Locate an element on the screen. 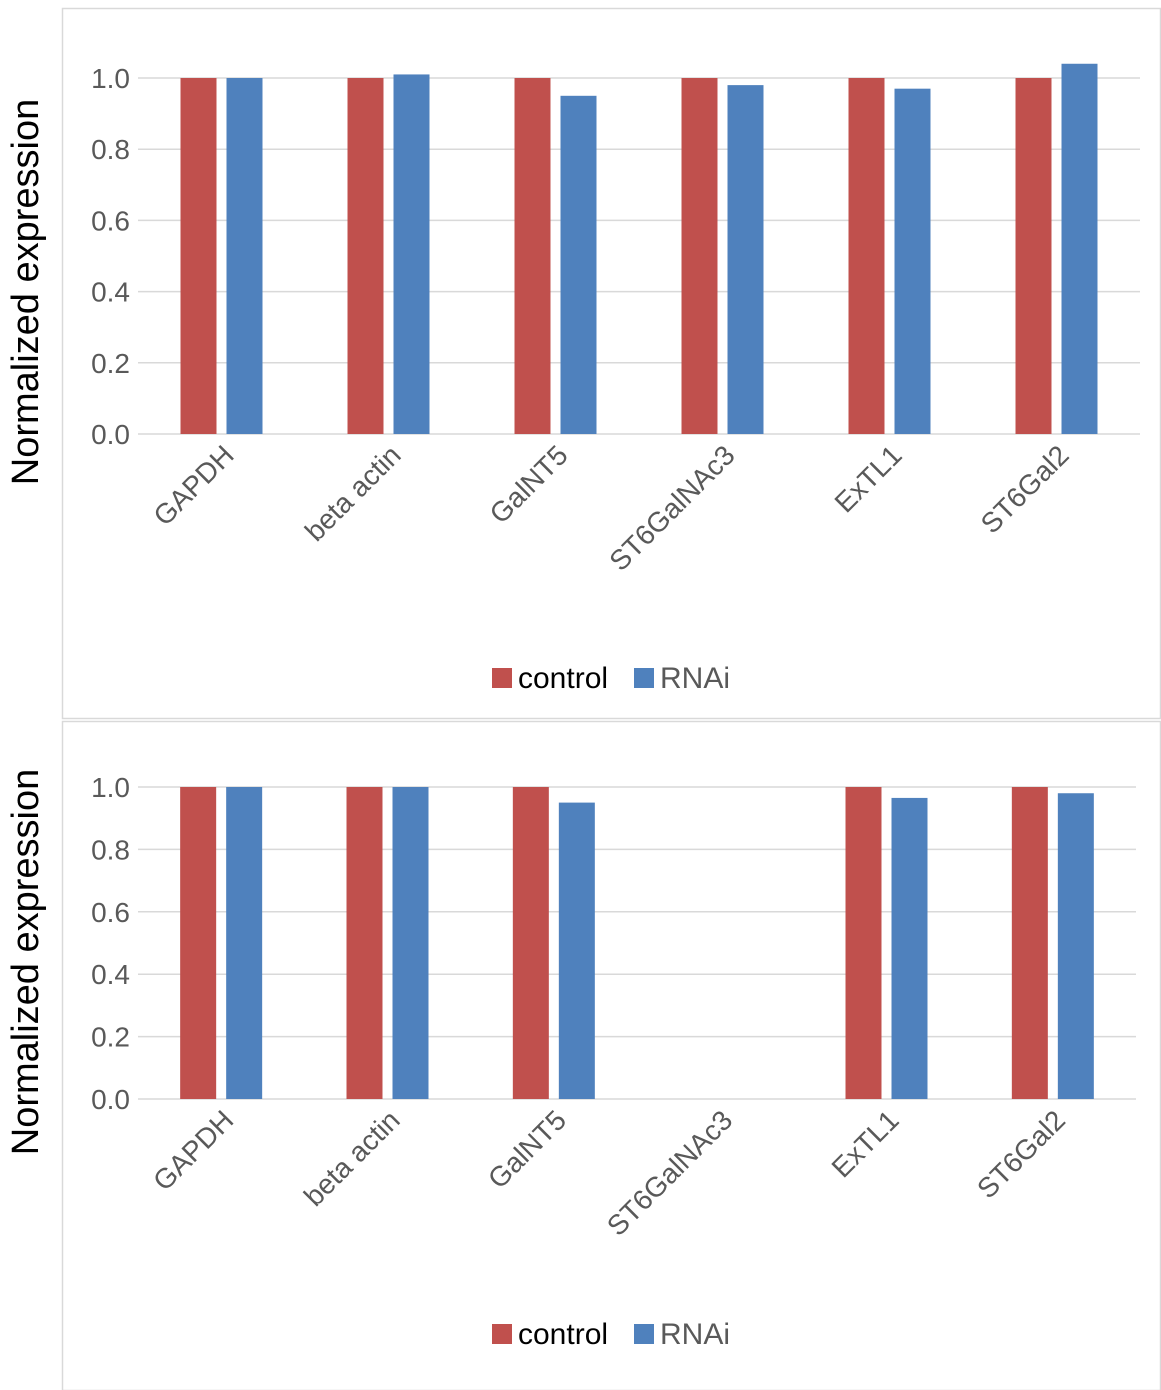  bar-rnai-st6galnac3 is located at coordinates (745, 260).